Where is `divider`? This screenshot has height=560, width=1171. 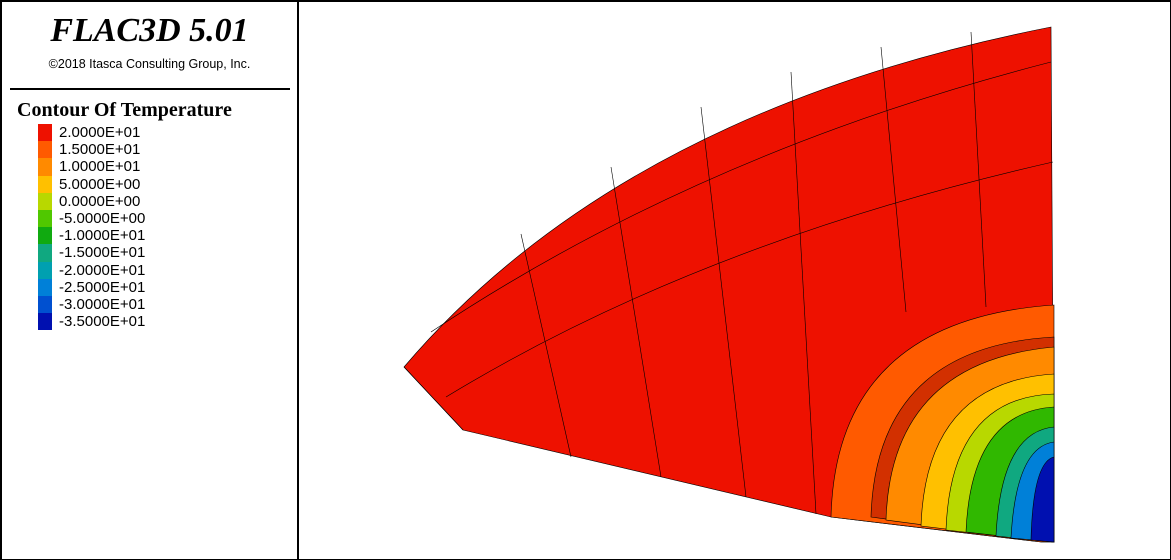 divider is located at coordinates (150, 89).